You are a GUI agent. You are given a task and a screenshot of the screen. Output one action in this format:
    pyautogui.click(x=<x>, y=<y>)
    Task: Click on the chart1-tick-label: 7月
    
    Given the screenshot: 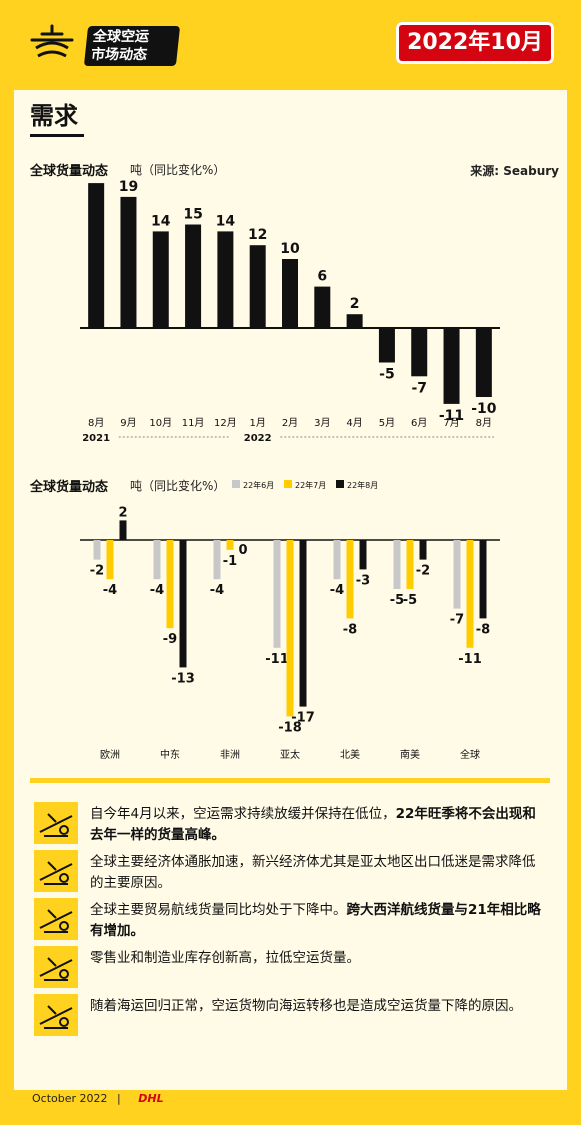 What is the action you would take?
    pyautogui.click(x=451, y=423)
    